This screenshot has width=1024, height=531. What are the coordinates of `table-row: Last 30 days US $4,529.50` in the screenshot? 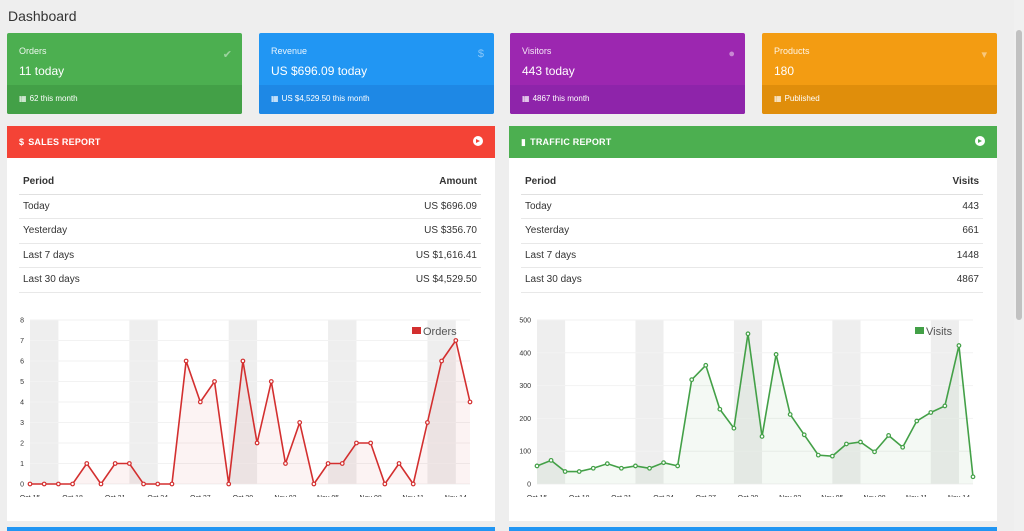 It's located at (250, 280).